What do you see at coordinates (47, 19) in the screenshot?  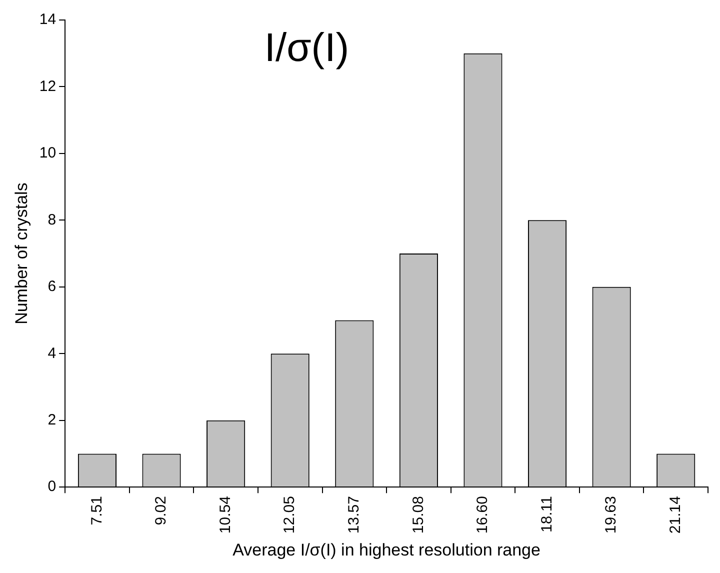 I see `y-tick-label: 14` at bounding box center [47, 19].